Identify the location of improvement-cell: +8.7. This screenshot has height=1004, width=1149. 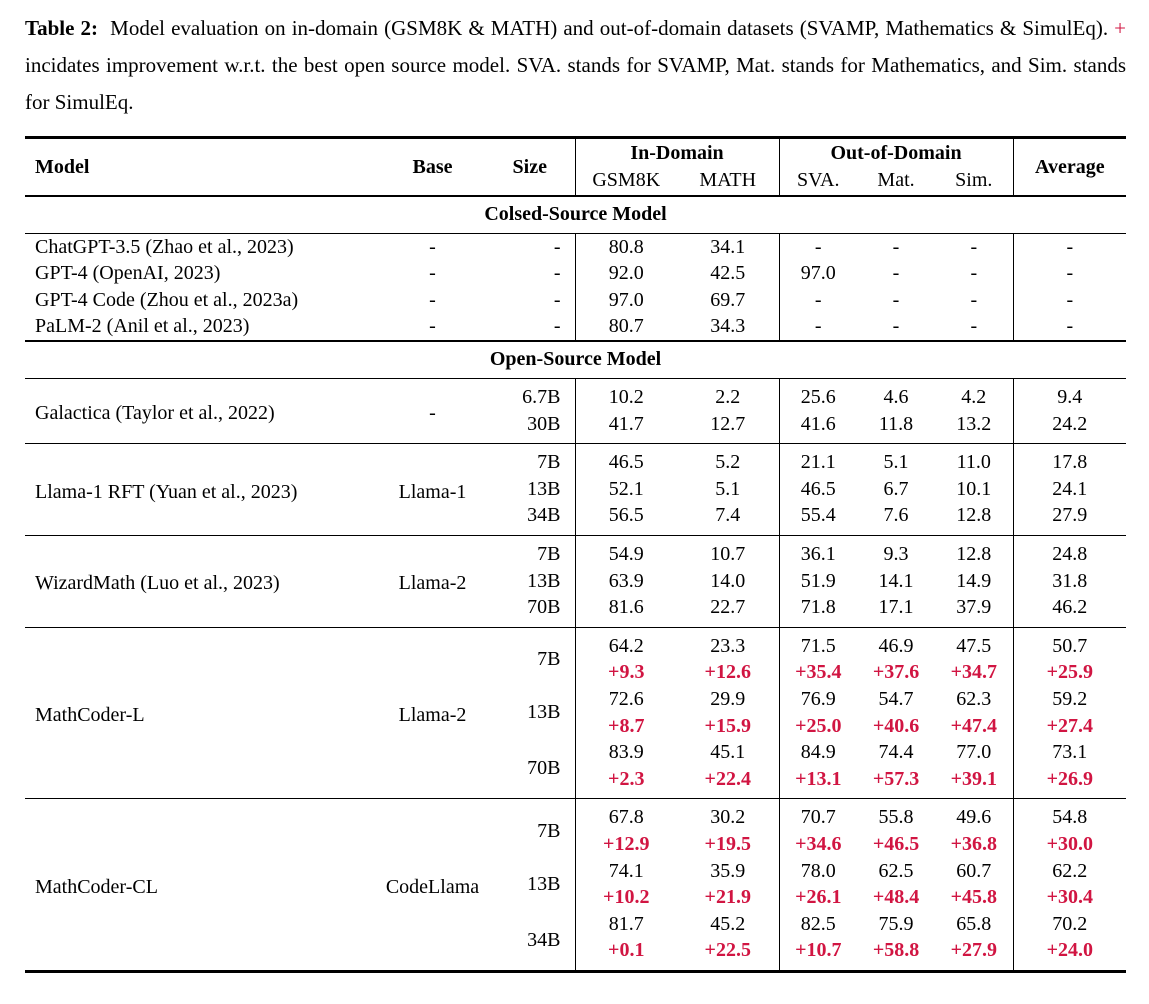
(626, 725).